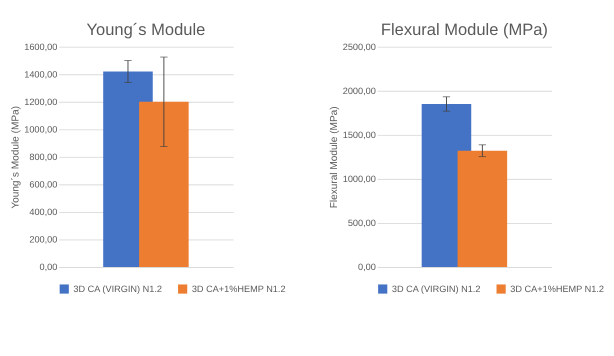 The height and width of the screenshot is (356, 614). Describe the element at coordinates (359, 47) in the screenshot. I see `y-tick-label: 2500,00` at that location.